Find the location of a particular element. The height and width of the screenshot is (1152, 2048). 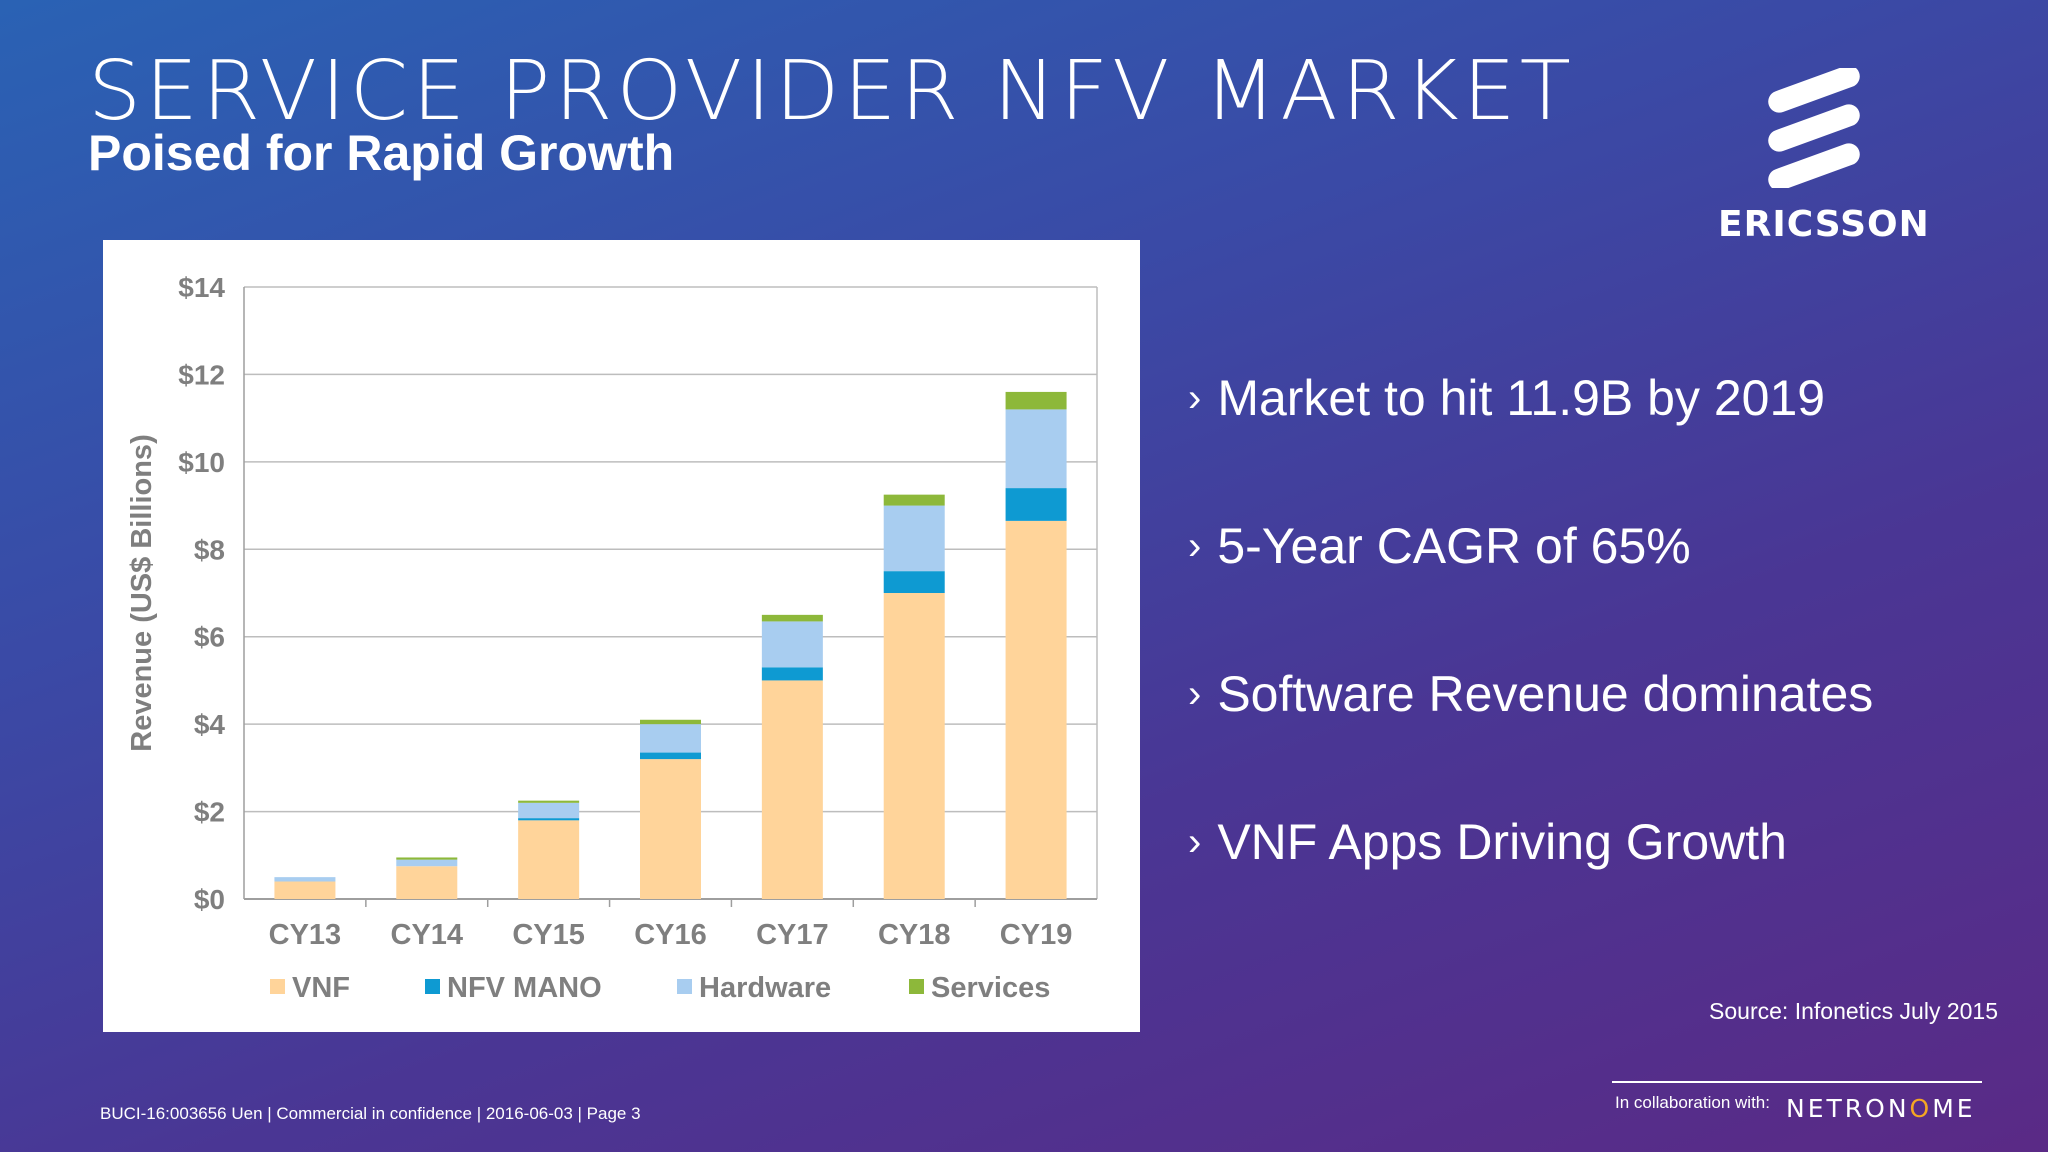

bullet-item: › Market to hit 11.9B by 2019 is located at coordinates (1598, 434).